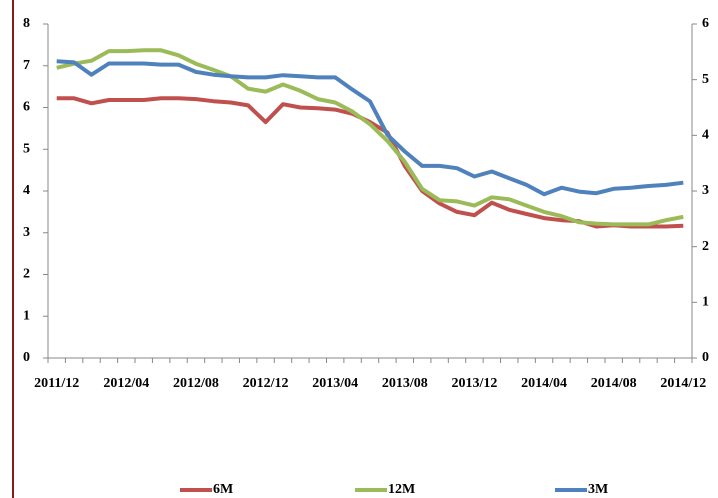 The image size is (718, 498). What do you see at coordinates (26, 232) in the screenshot?
I see `y-tick-label: 3` at bounding box center [26, 232].